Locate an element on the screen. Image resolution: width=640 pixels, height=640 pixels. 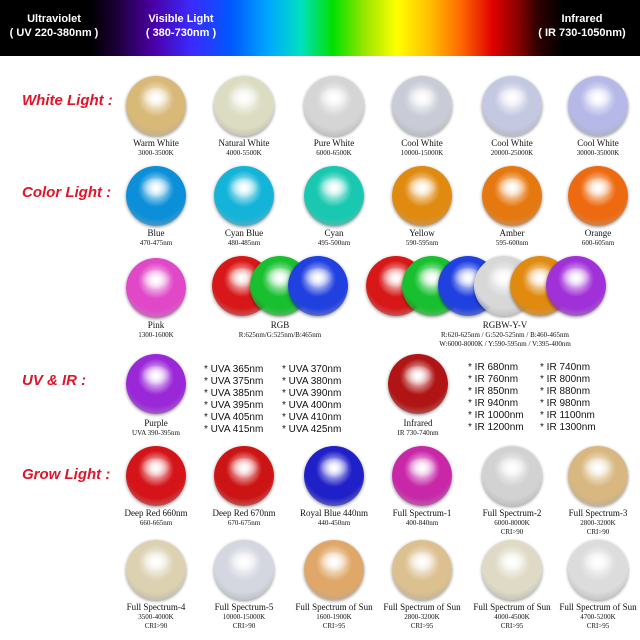
led-caption-white_leds-0: Warm White 3000-3500K is located at coordinates (156, 148).